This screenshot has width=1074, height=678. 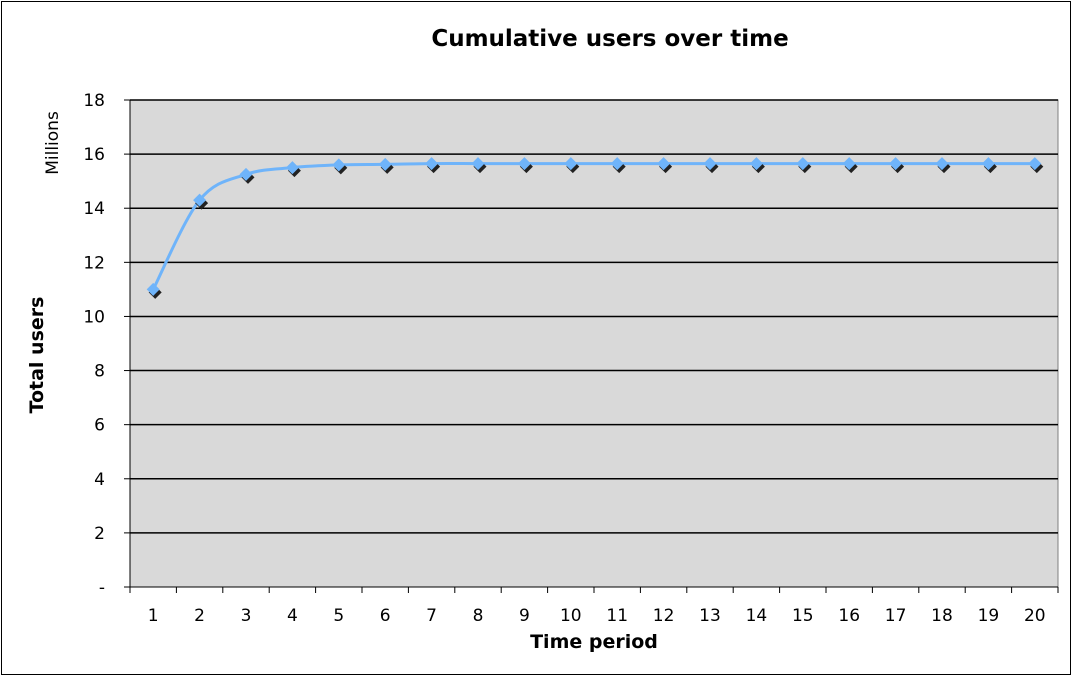 I want to click on y-tick-label: 6, so click(x=99, y=426).